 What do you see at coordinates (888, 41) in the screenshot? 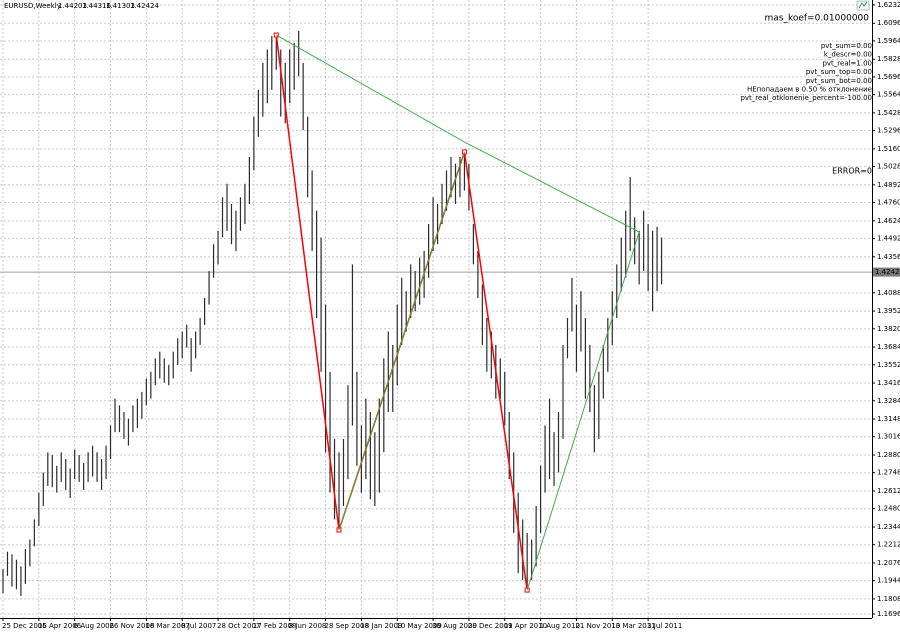
I see `y-tick-label: 1.59640` at bounding box center [888, 41].